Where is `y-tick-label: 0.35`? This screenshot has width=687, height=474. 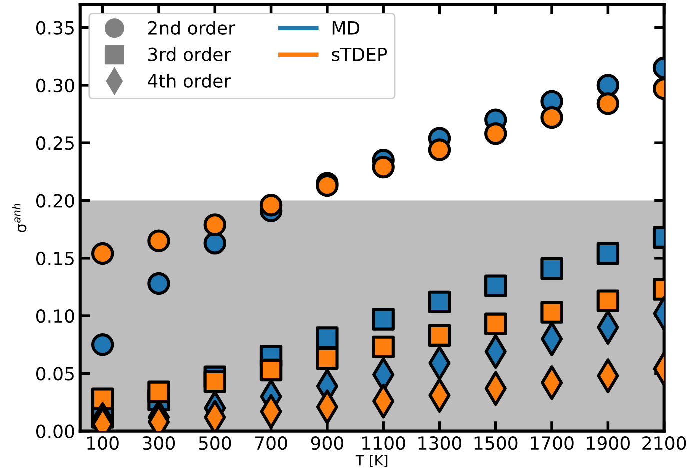
y-tick-label: 0.35 is located at coordinates (55, 28).